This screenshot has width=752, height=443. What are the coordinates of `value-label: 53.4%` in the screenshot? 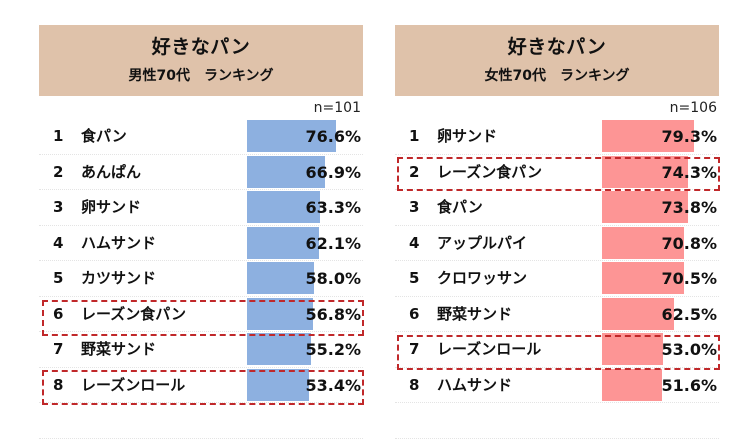 It's located at (333, 385).